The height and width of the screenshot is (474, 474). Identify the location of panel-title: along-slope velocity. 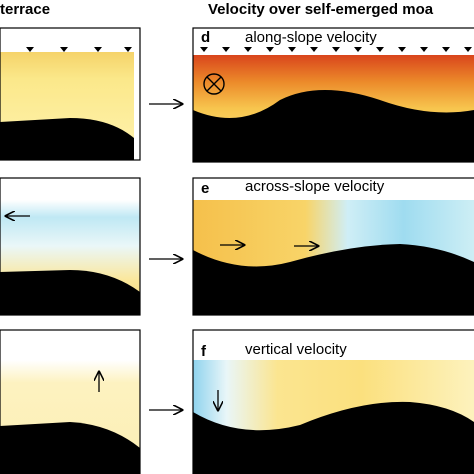
(311, 37).